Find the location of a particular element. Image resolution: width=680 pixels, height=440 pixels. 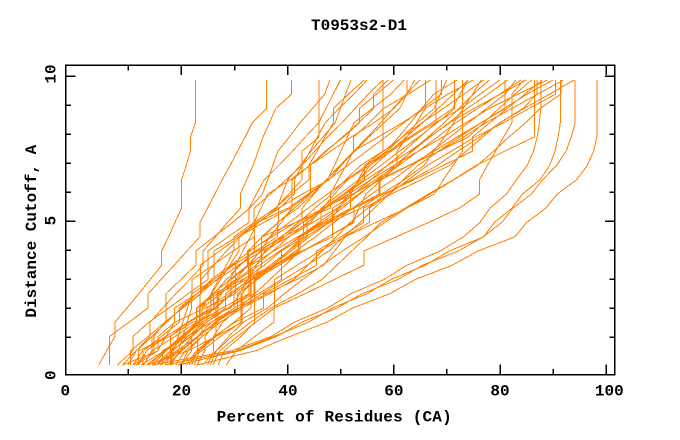

svg-text: T0953s2-D1 is located at coordinates (359, 26).